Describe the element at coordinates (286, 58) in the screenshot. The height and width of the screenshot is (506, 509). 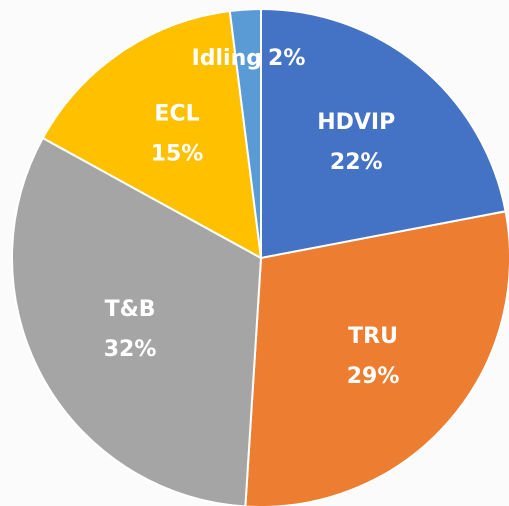
I see `value-label: 2%` at that location.